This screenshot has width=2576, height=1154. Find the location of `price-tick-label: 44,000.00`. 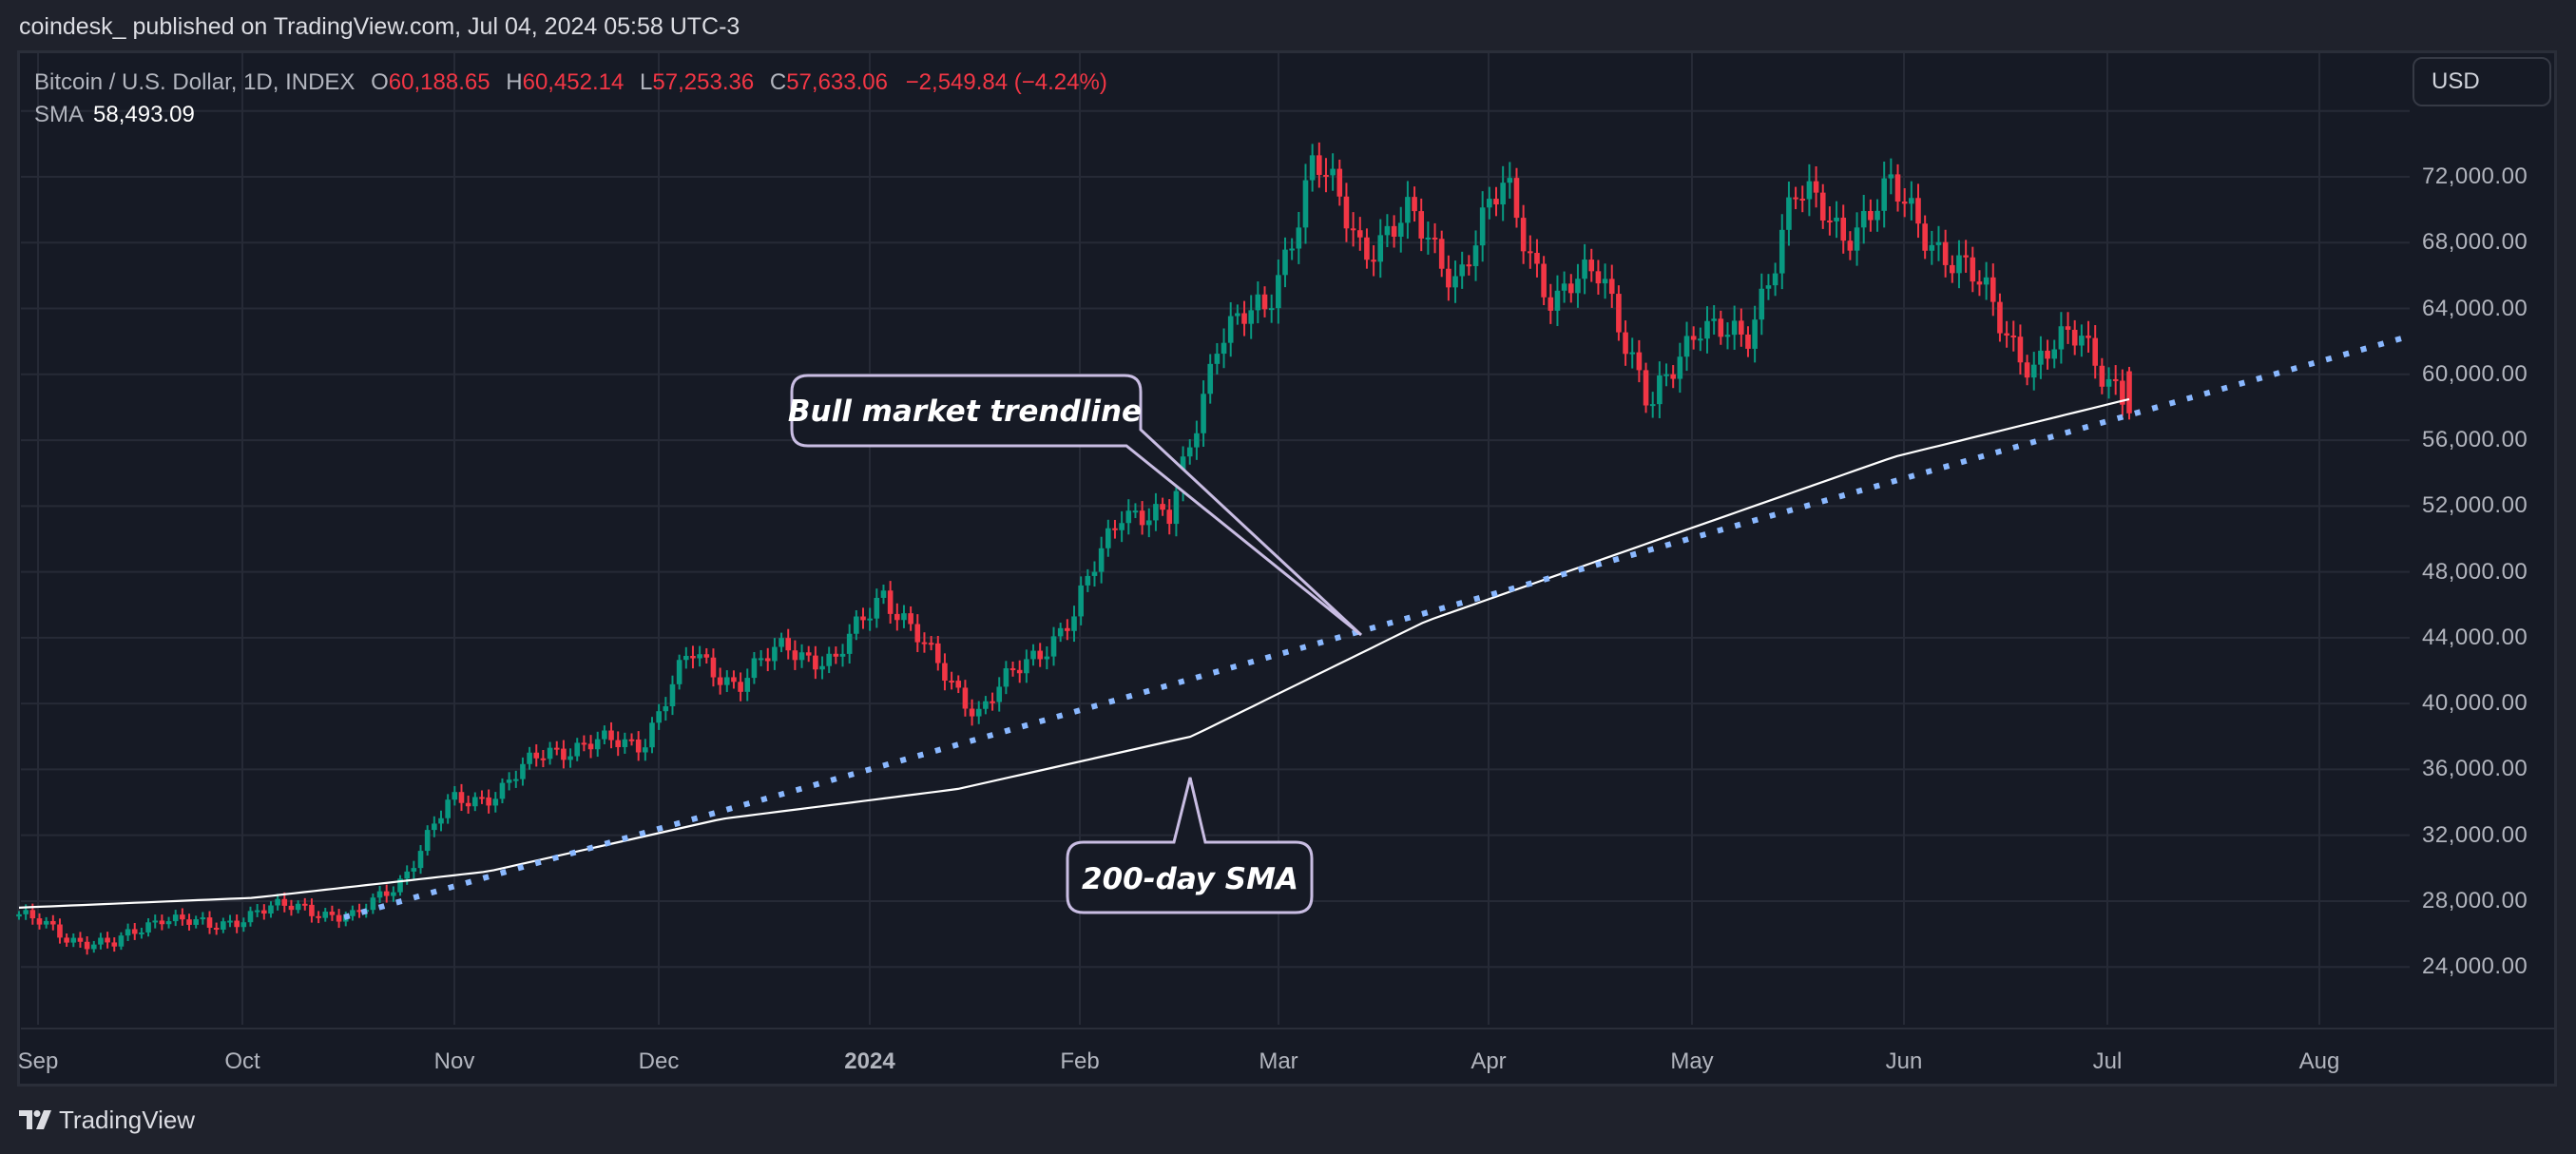

price-tick-label: 44,000.00 is located at coordinates (2475, 637).